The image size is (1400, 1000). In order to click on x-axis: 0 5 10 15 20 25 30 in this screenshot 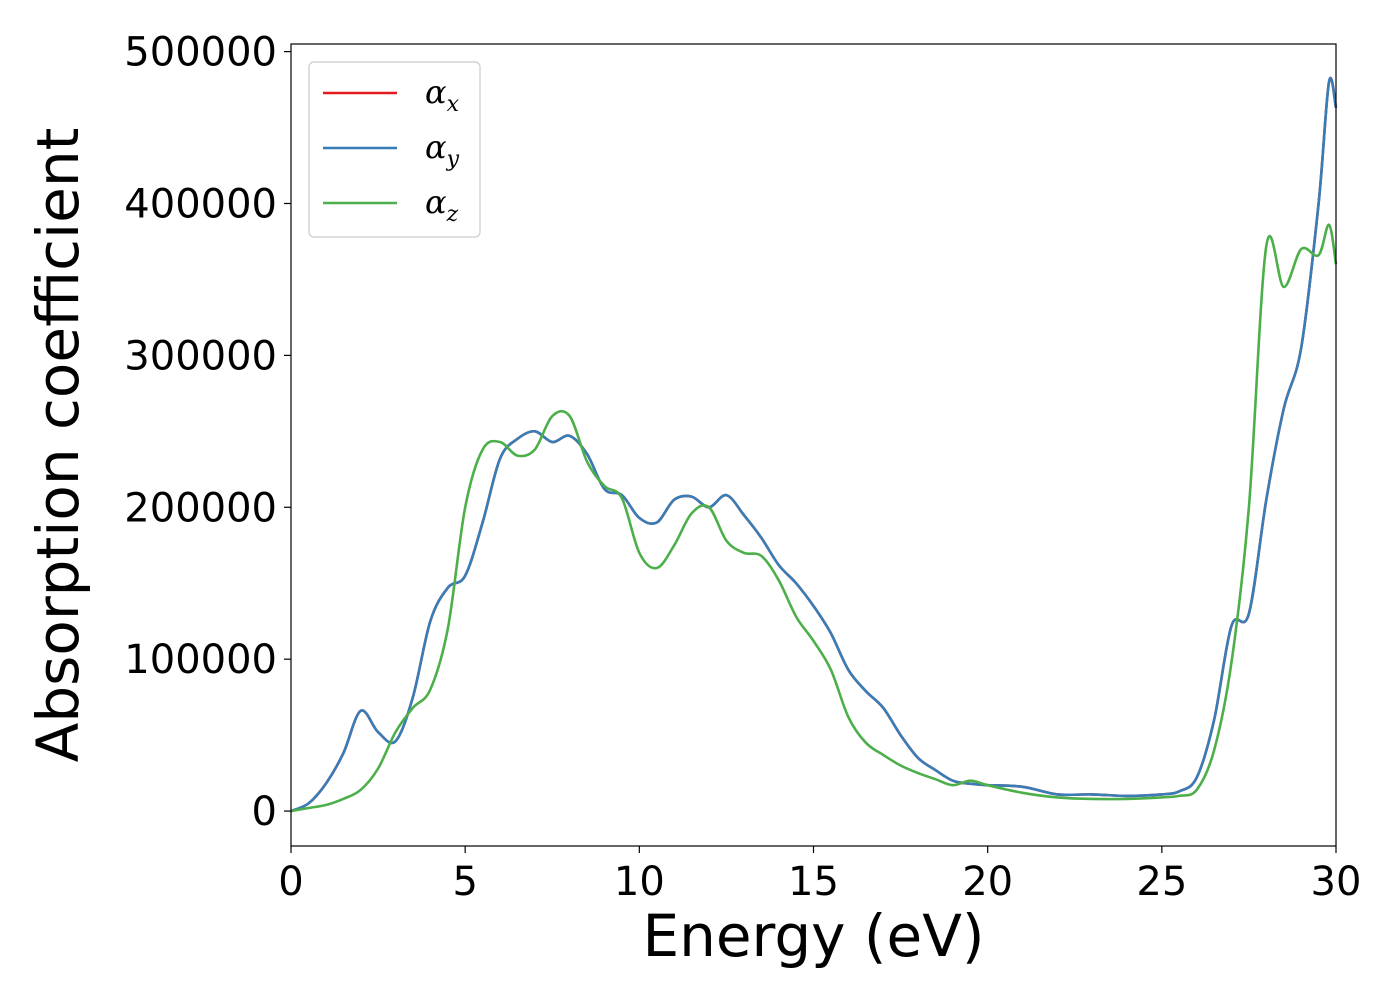, I will do `click(819, 875)`.